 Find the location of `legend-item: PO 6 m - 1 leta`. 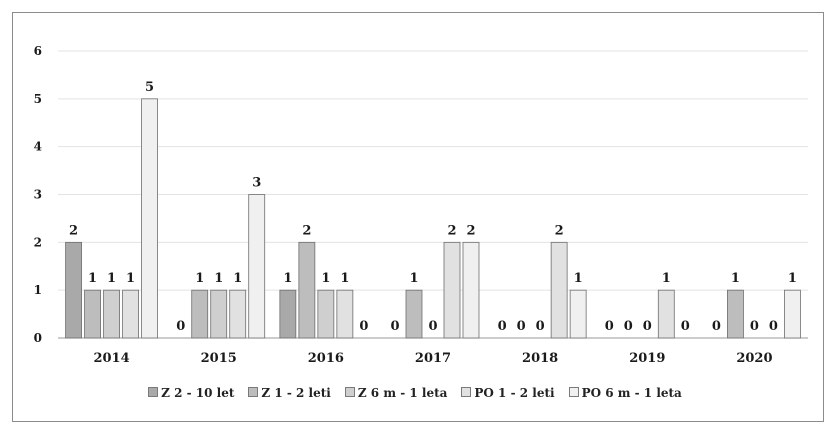

legend-item: PO 6 m - 1 leta is located at coordinates (625, 393).